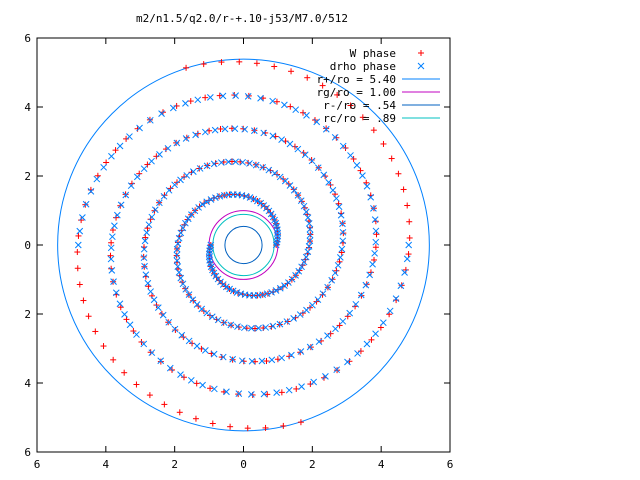 The width and height of the screenshot is (640, 480). What do you see at coordinates (27, 452) in the screenshot?
I see `y-tick-label: 6` at bounding box center [27, 452].